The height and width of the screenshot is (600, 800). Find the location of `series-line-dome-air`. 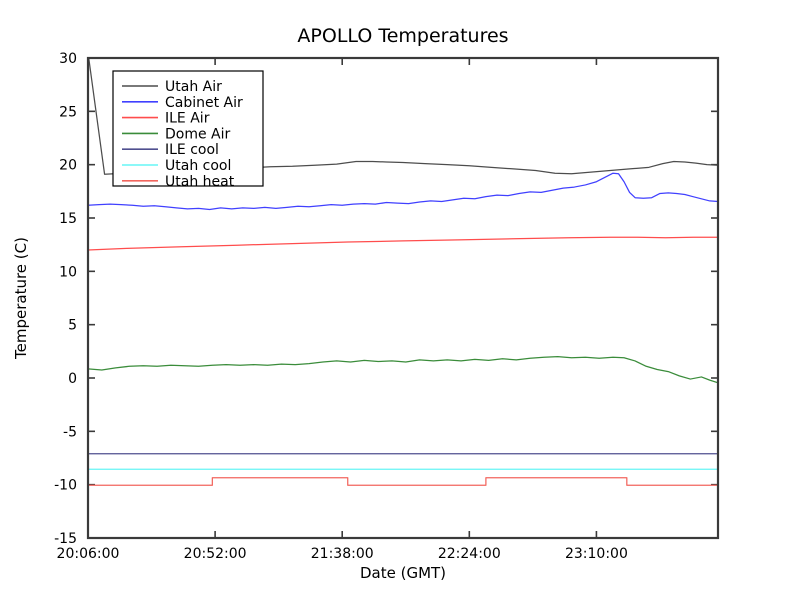

series-line-dome-air is located at coordinates (403, 370).